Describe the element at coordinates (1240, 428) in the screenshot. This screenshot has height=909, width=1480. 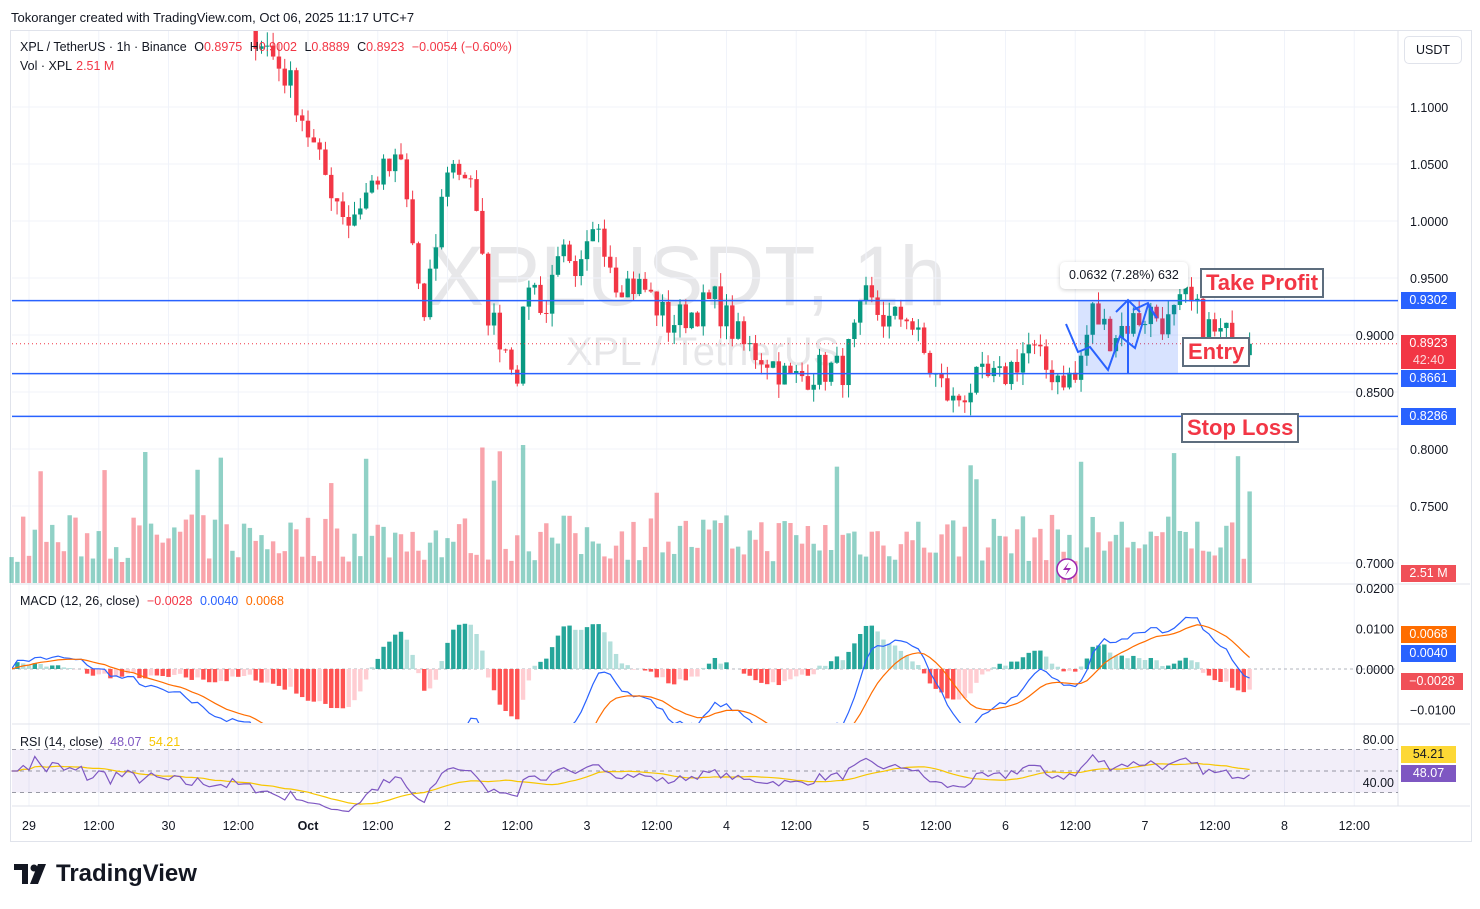
I see `stop-loss-label: Stop Loss` at that location.